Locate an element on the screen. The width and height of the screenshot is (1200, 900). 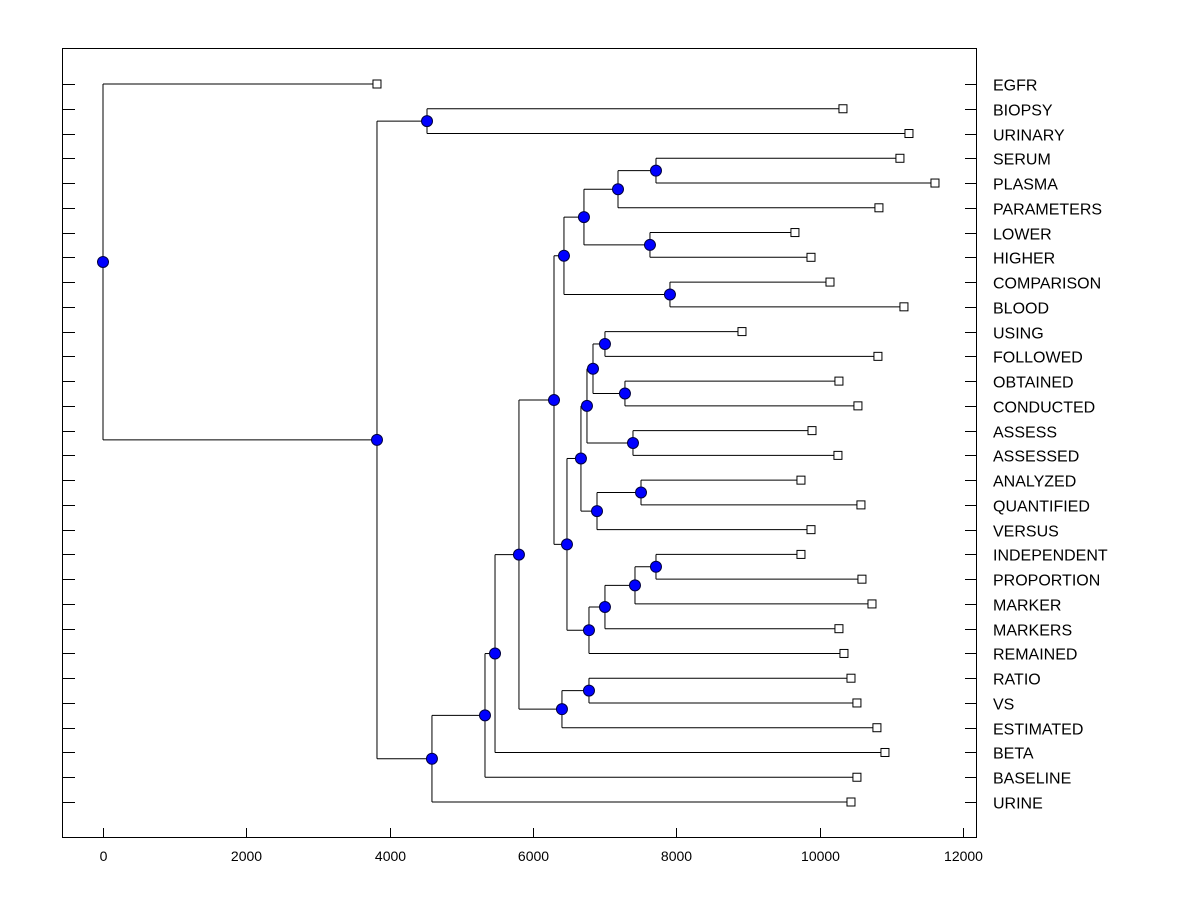
leaf-label: HIGHER is located at coordinates (1024, 259).